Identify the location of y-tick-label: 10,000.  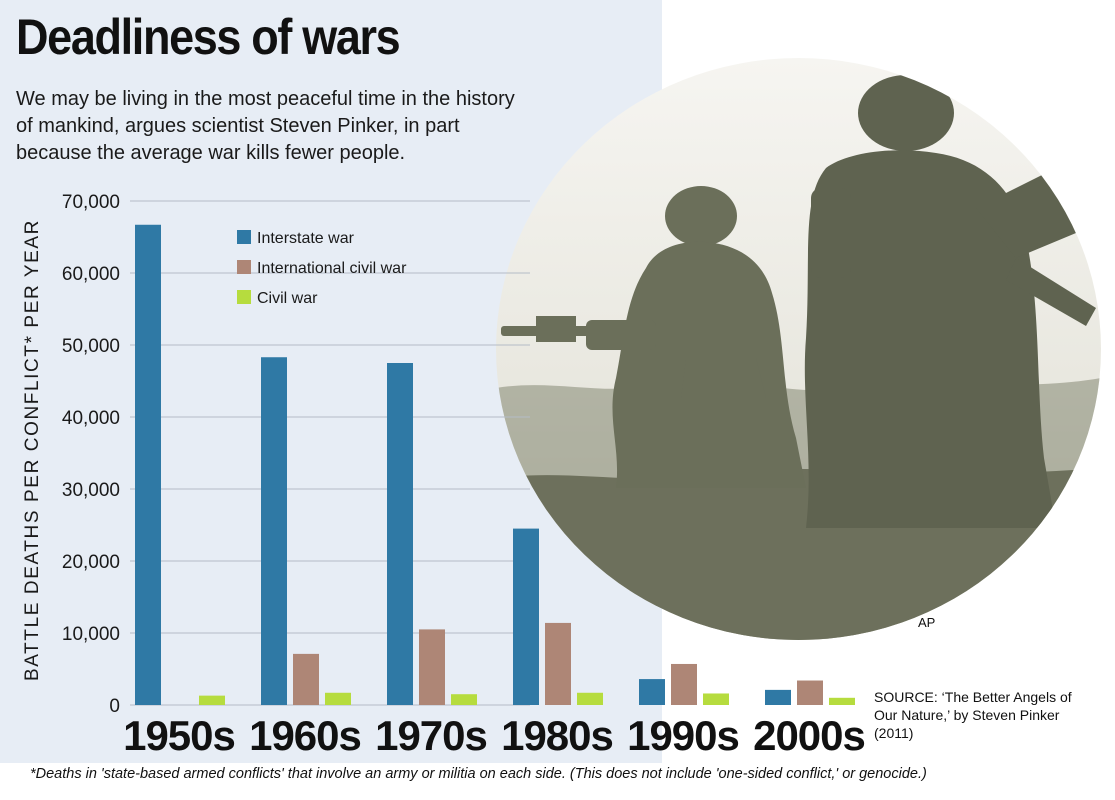
(91, 634).